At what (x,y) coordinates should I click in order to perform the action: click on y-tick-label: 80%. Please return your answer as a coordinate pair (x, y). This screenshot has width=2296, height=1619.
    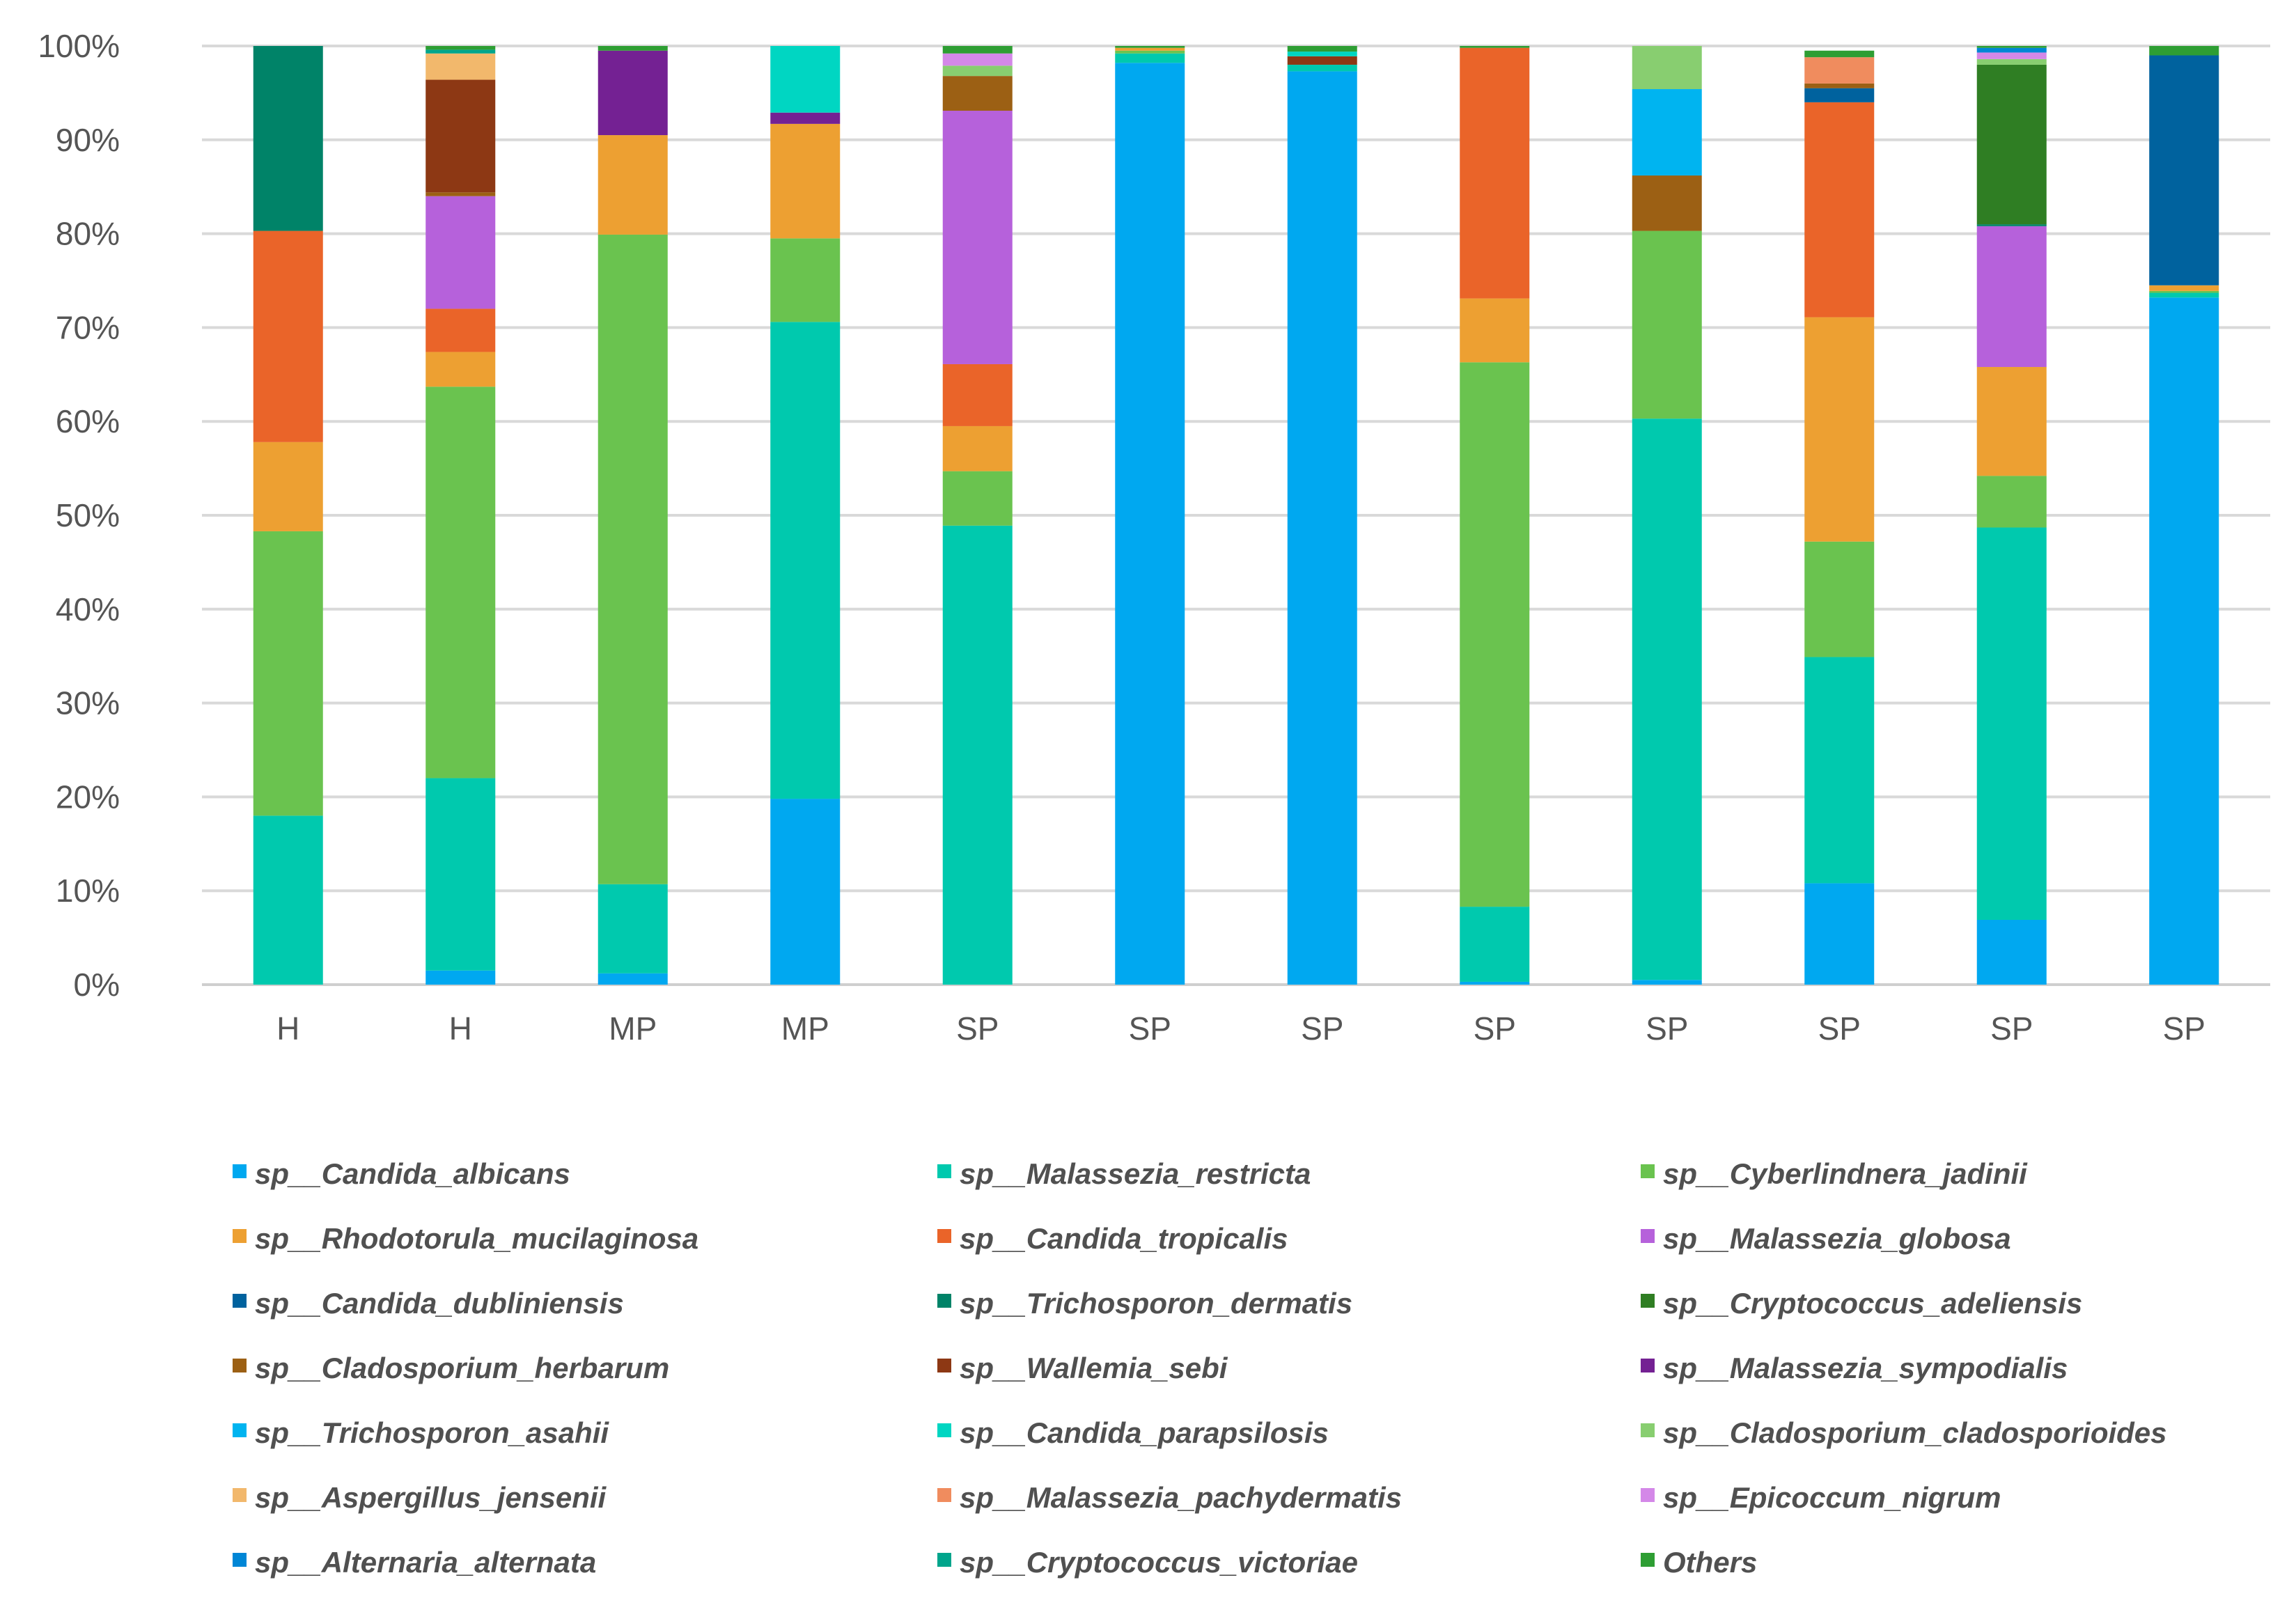
    Looking at the image, I should click on (88, 234).